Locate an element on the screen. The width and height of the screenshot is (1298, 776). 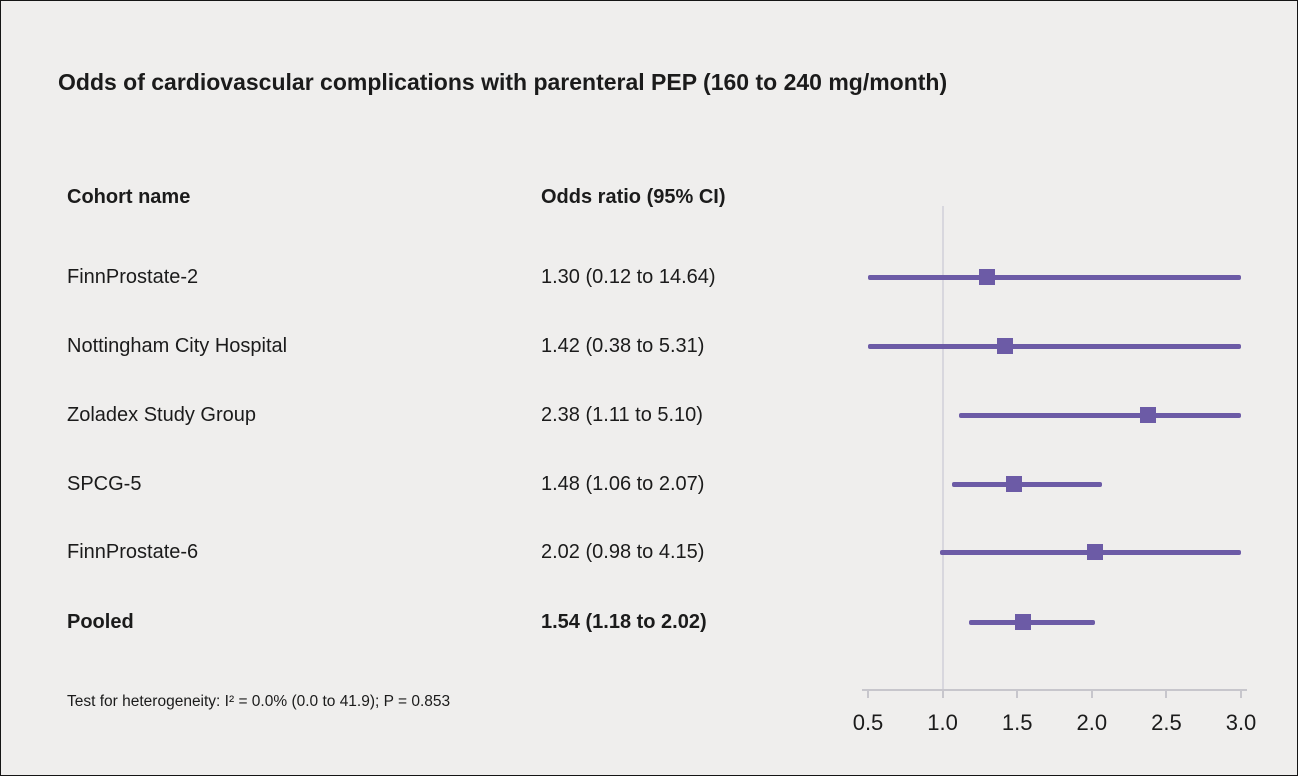
odds-ratio-text: 2.02 (0.98 to 4.15) is located at coordinates (623, 552).